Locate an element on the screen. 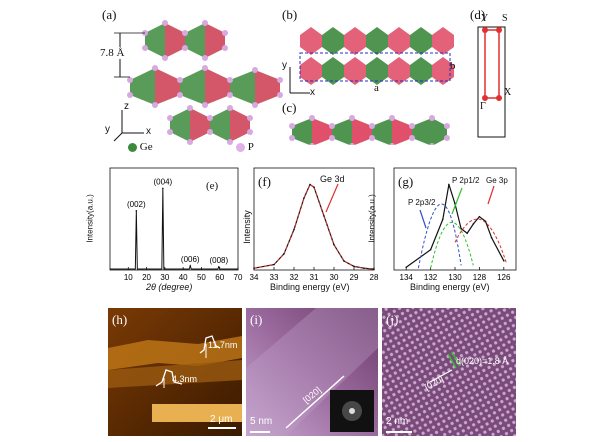 This screenshot has width=616, height=442. x-tick-label: 60 is located at coordinates (219, 277).